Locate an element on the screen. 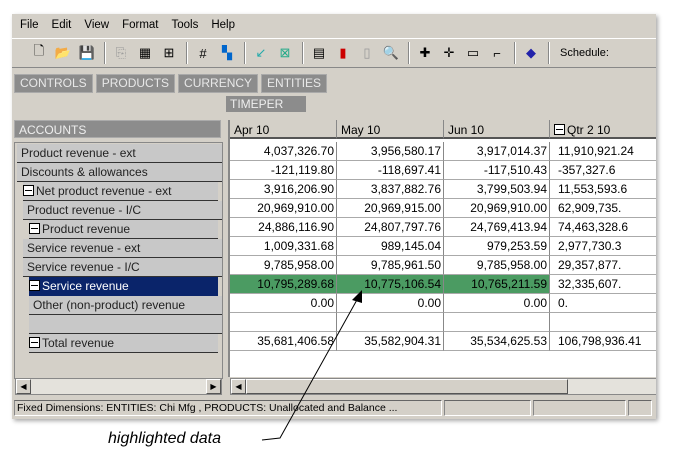 The image size is (700, 474). dimension-tab-controls: CONTROLS is located at coordinates (53, 83).